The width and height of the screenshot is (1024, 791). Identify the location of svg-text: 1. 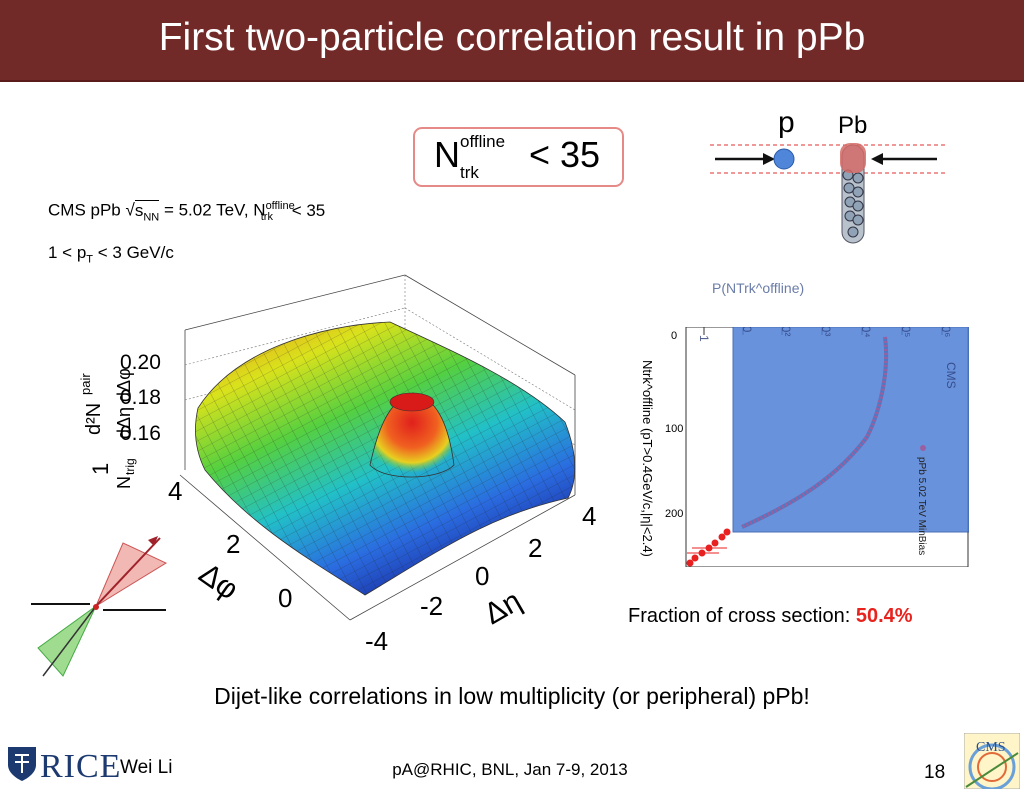
(100, 469).